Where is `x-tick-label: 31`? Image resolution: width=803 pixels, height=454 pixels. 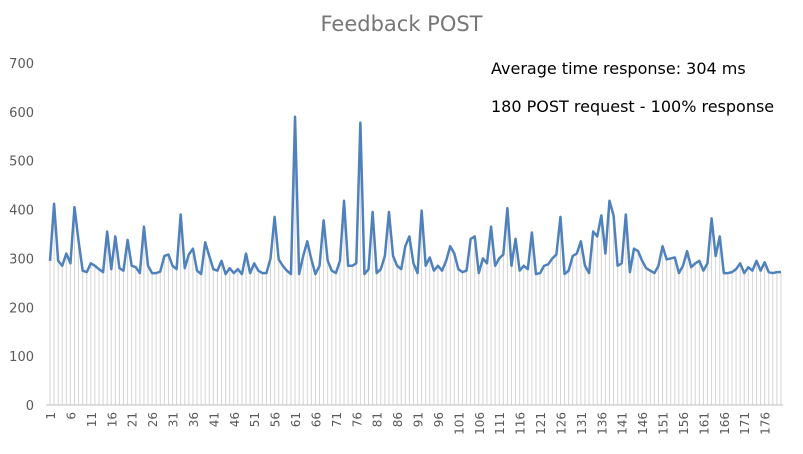 x-tick-label: 31 is located at coordinates (174, 419).